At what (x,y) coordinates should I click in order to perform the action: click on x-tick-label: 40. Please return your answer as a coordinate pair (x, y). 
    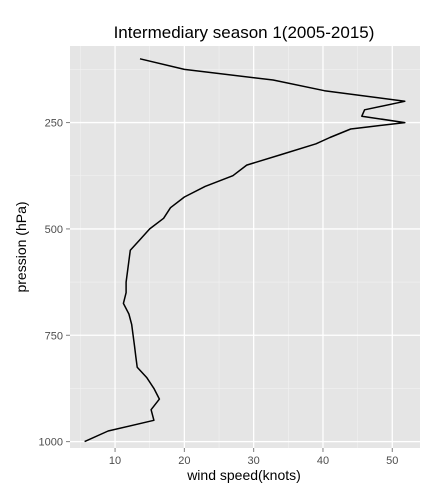
    Looking at the image, I should click on (323, 461).